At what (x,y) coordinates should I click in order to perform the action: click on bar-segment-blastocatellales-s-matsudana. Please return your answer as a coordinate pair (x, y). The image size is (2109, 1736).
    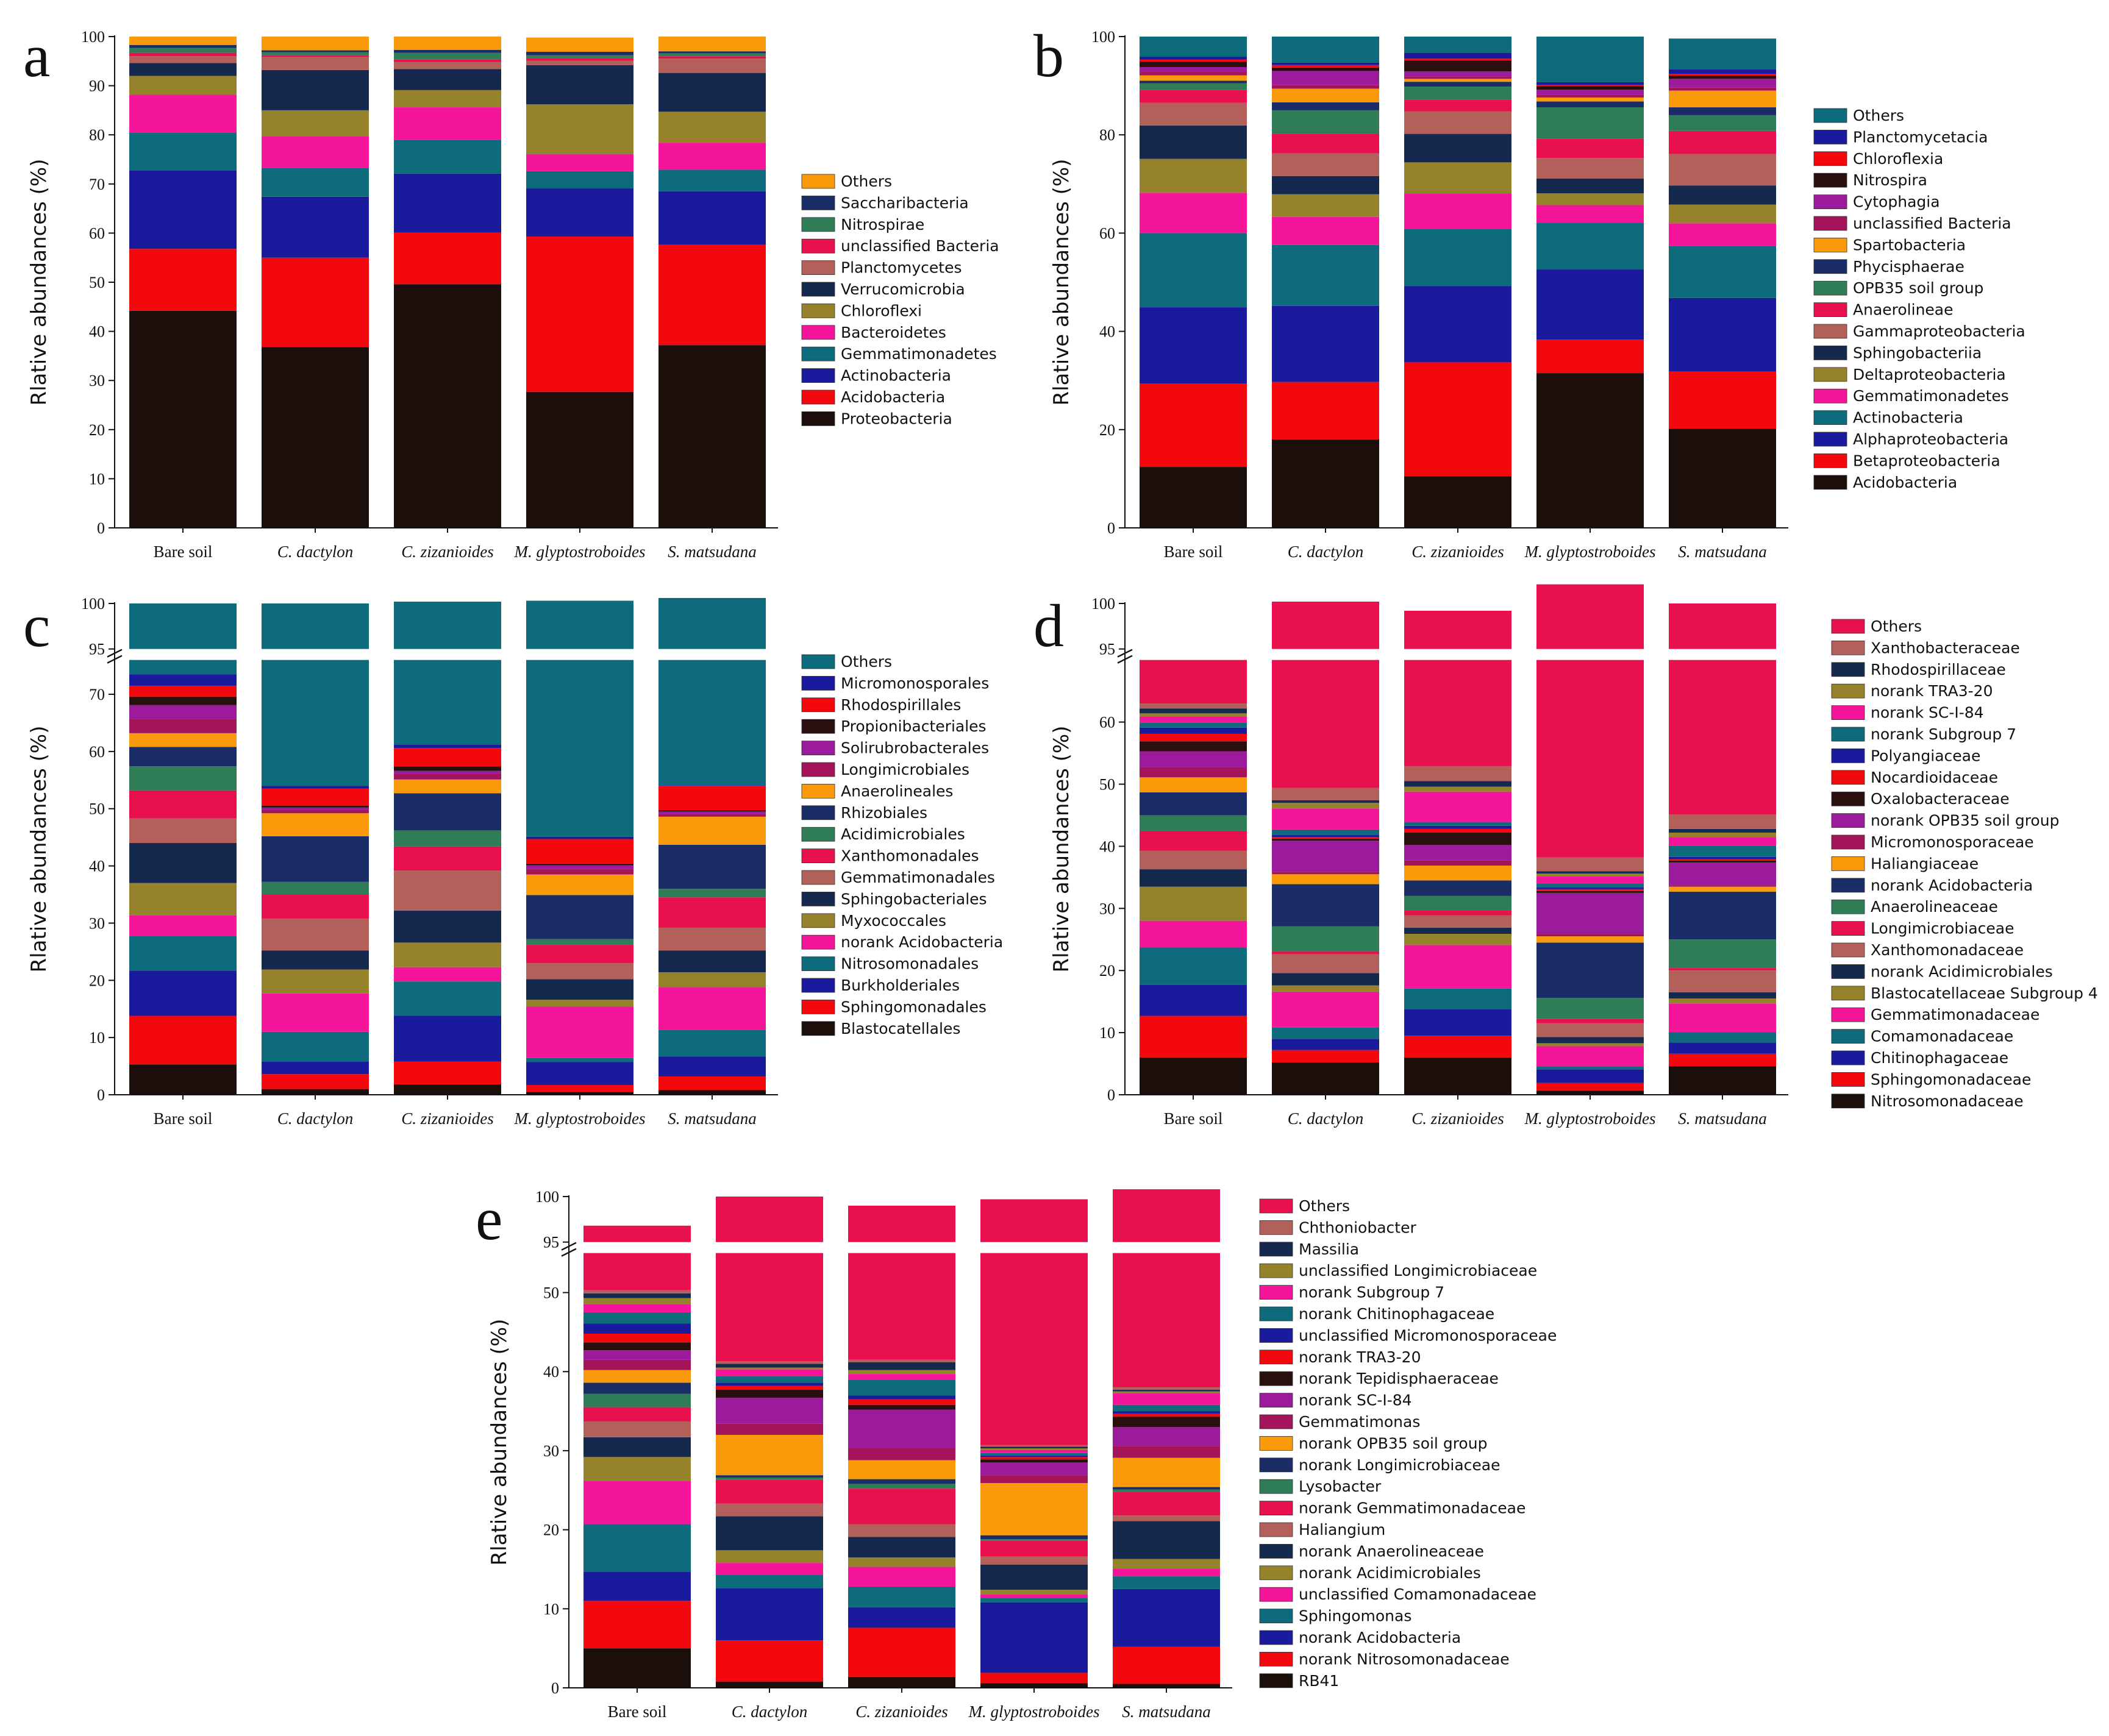
    Looking at the image, I should click on (712, 1092).